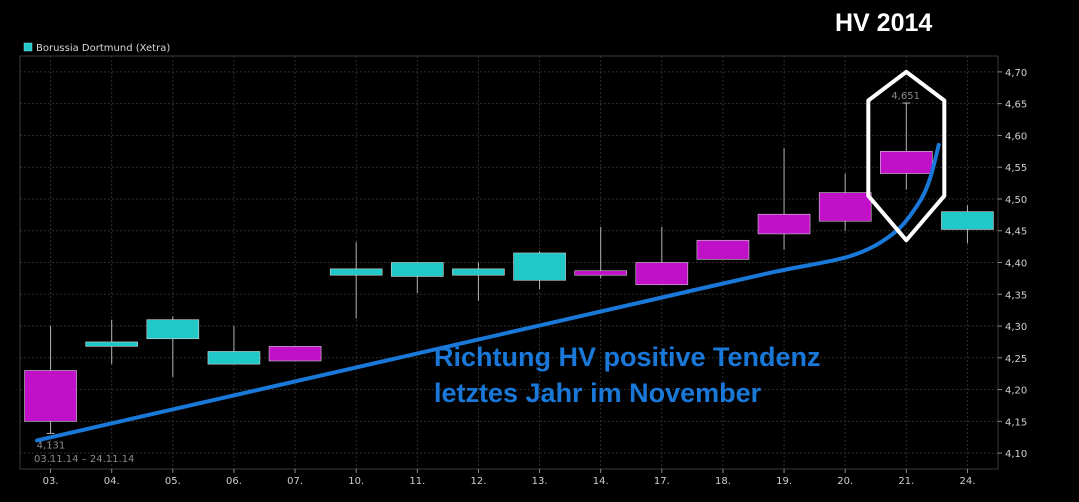 This screenshot has height=502, width=1079. What do you see at coordinates (1016, 422) in the screenshot?
I see `y-tick-label: 4,15` at bounding box center [1016, 422].